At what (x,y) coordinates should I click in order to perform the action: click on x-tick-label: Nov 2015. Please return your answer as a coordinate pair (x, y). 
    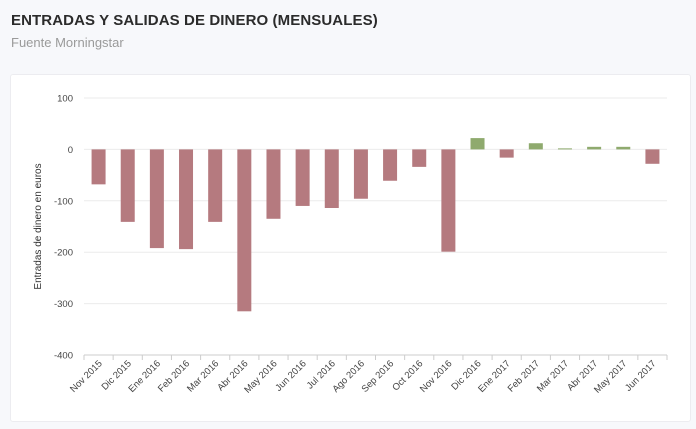
    Looking at the image, I should click on (86, 376).